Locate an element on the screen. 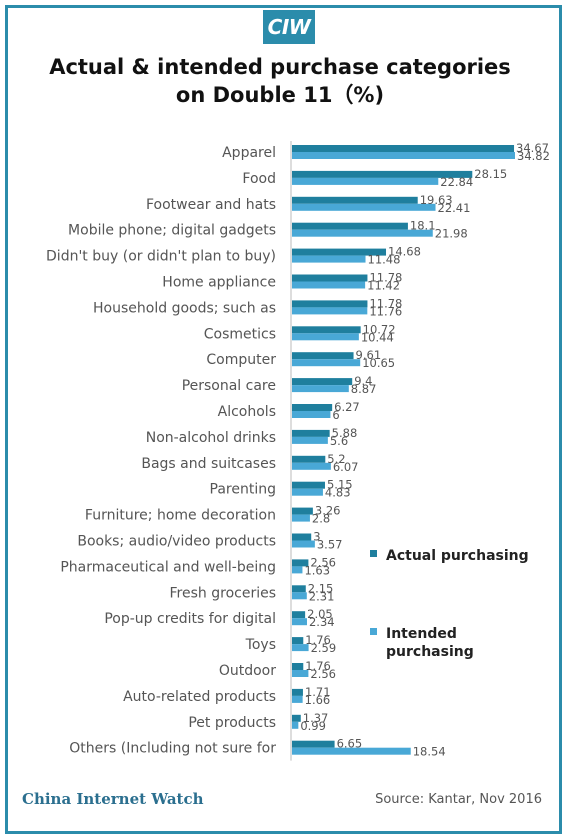  category-label: Parenting is located at coordinates (243, 490).